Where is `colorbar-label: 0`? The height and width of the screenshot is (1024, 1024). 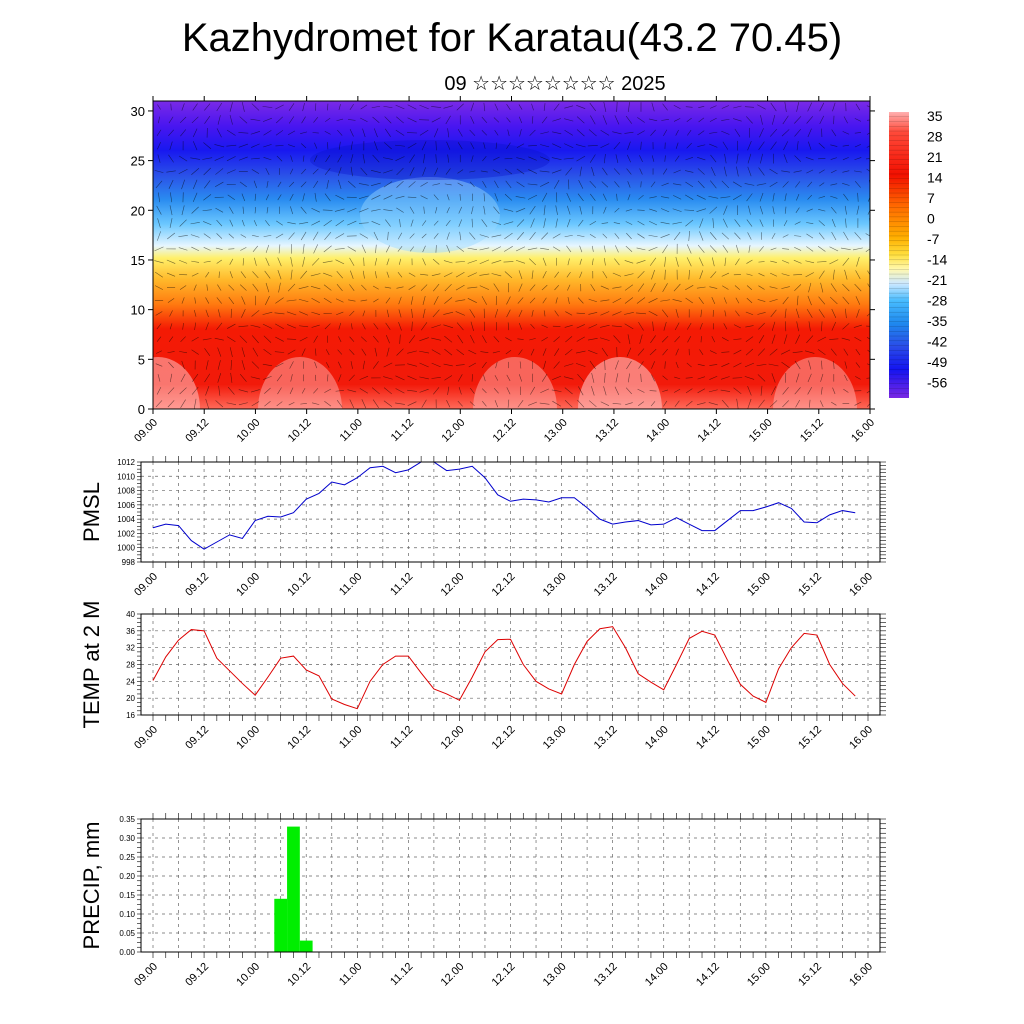
colorbar-label: 0 is located at coordinates (931, 219).